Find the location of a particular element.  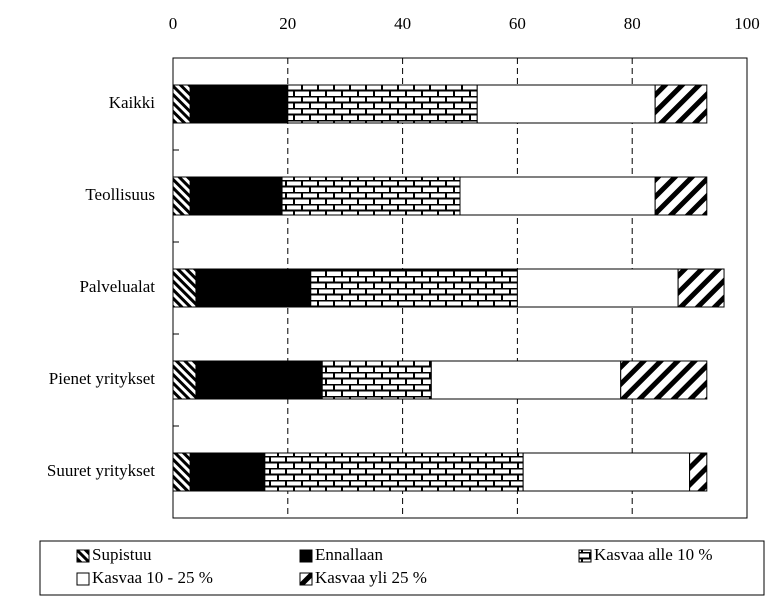

legend-label: Kasvaa 10 - 25 % is located at coordinates (152, 577).